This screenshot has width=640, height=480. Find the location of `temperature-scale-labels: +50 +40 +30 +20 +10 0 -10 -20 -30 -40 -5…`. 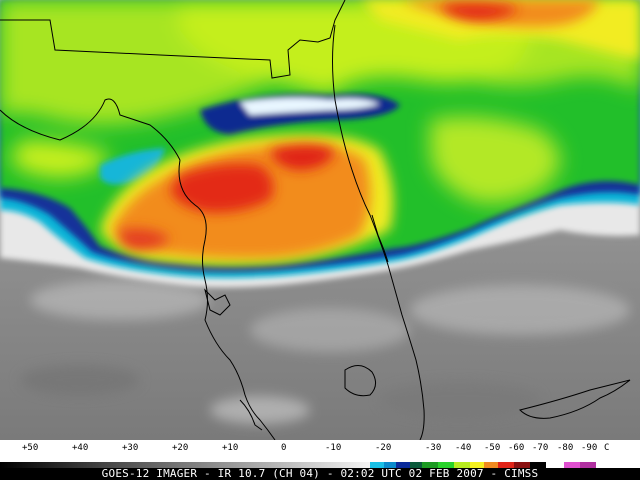

temperature-scale-labels: +50 +40 +30 +20 +10 0 -10 -20 -30 -40 -5… is located at coordinates (320, 449).